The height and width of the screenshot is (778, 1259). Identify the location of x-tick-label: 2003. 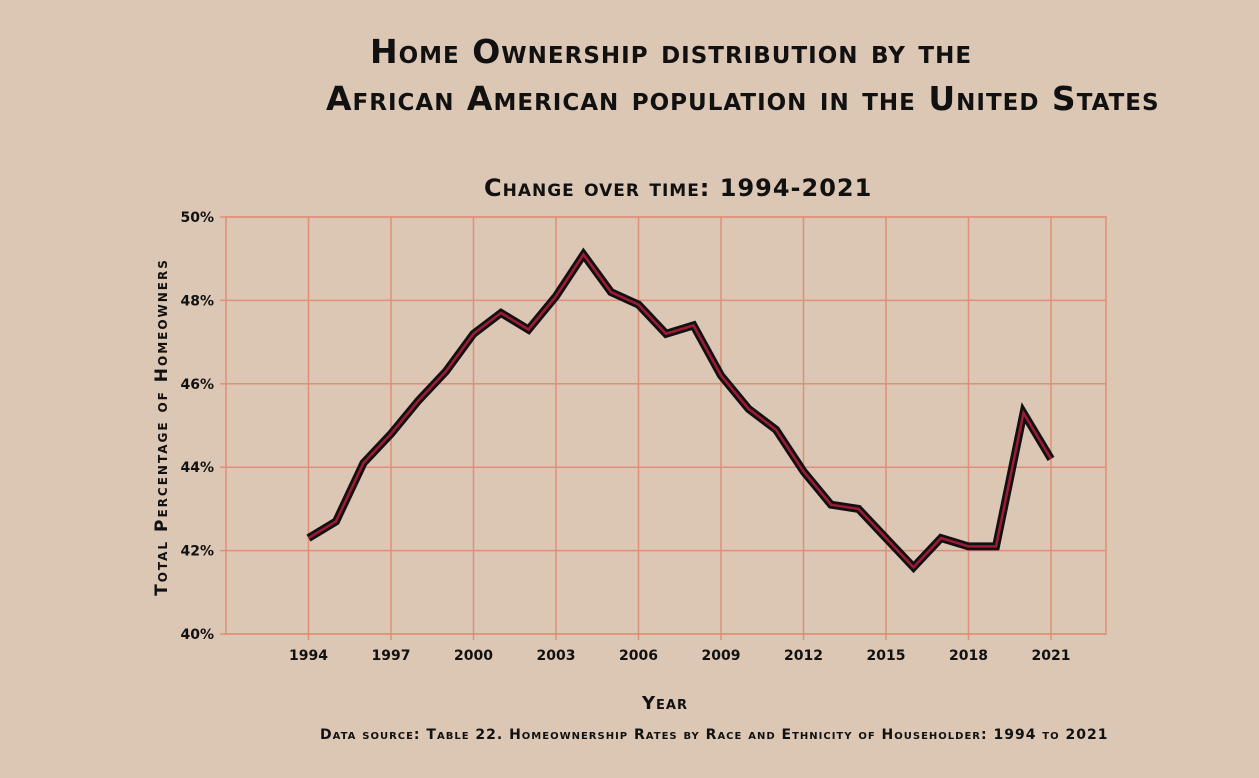
(556, 656).